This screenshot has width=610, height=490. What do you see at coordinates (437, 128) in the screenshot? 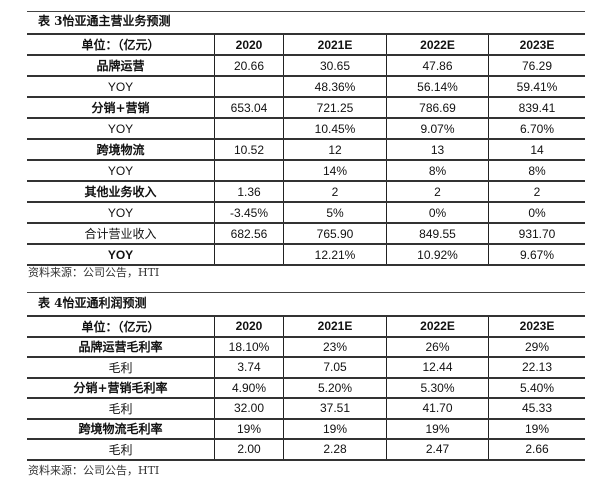
I see `cell: 9.07%` at bounding box center [437, 128].